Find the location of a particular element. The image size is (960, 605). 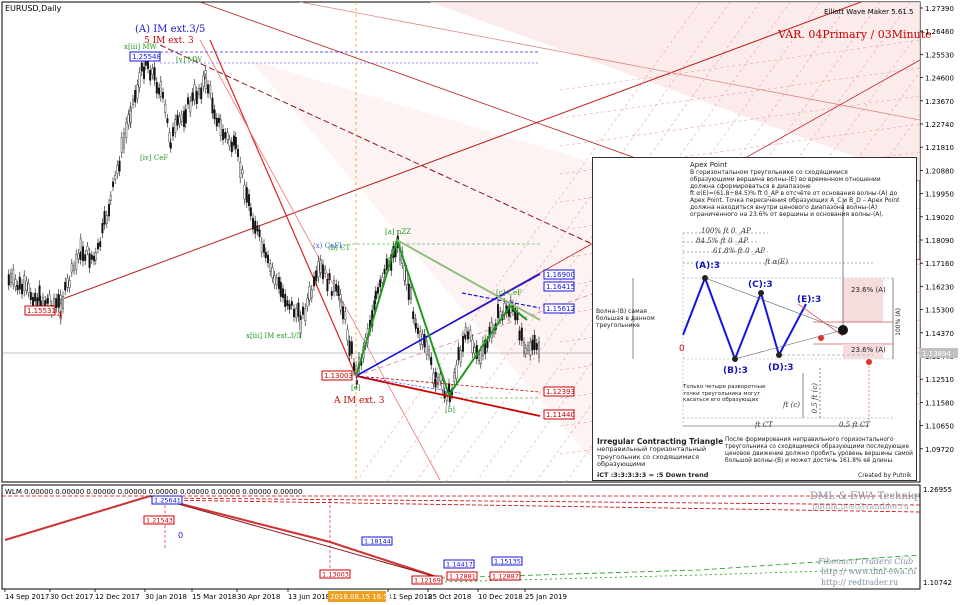

price-tick-label: 1.14370 is located at coordinates (939, 334).